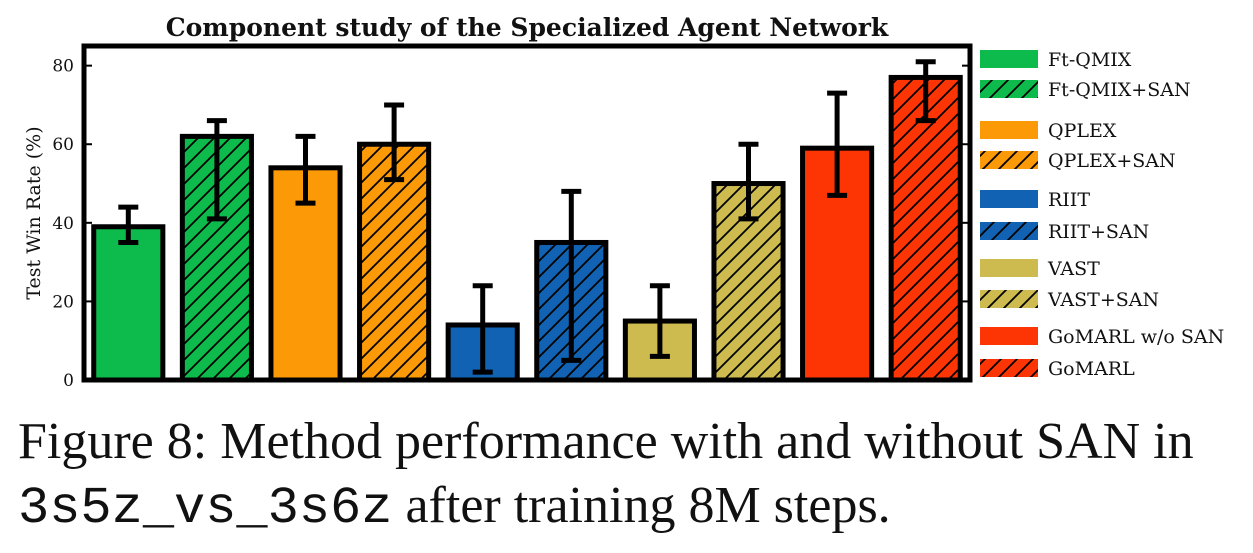  I want to click on legend-label: QPLEX+SAN, so click(1112, 161).